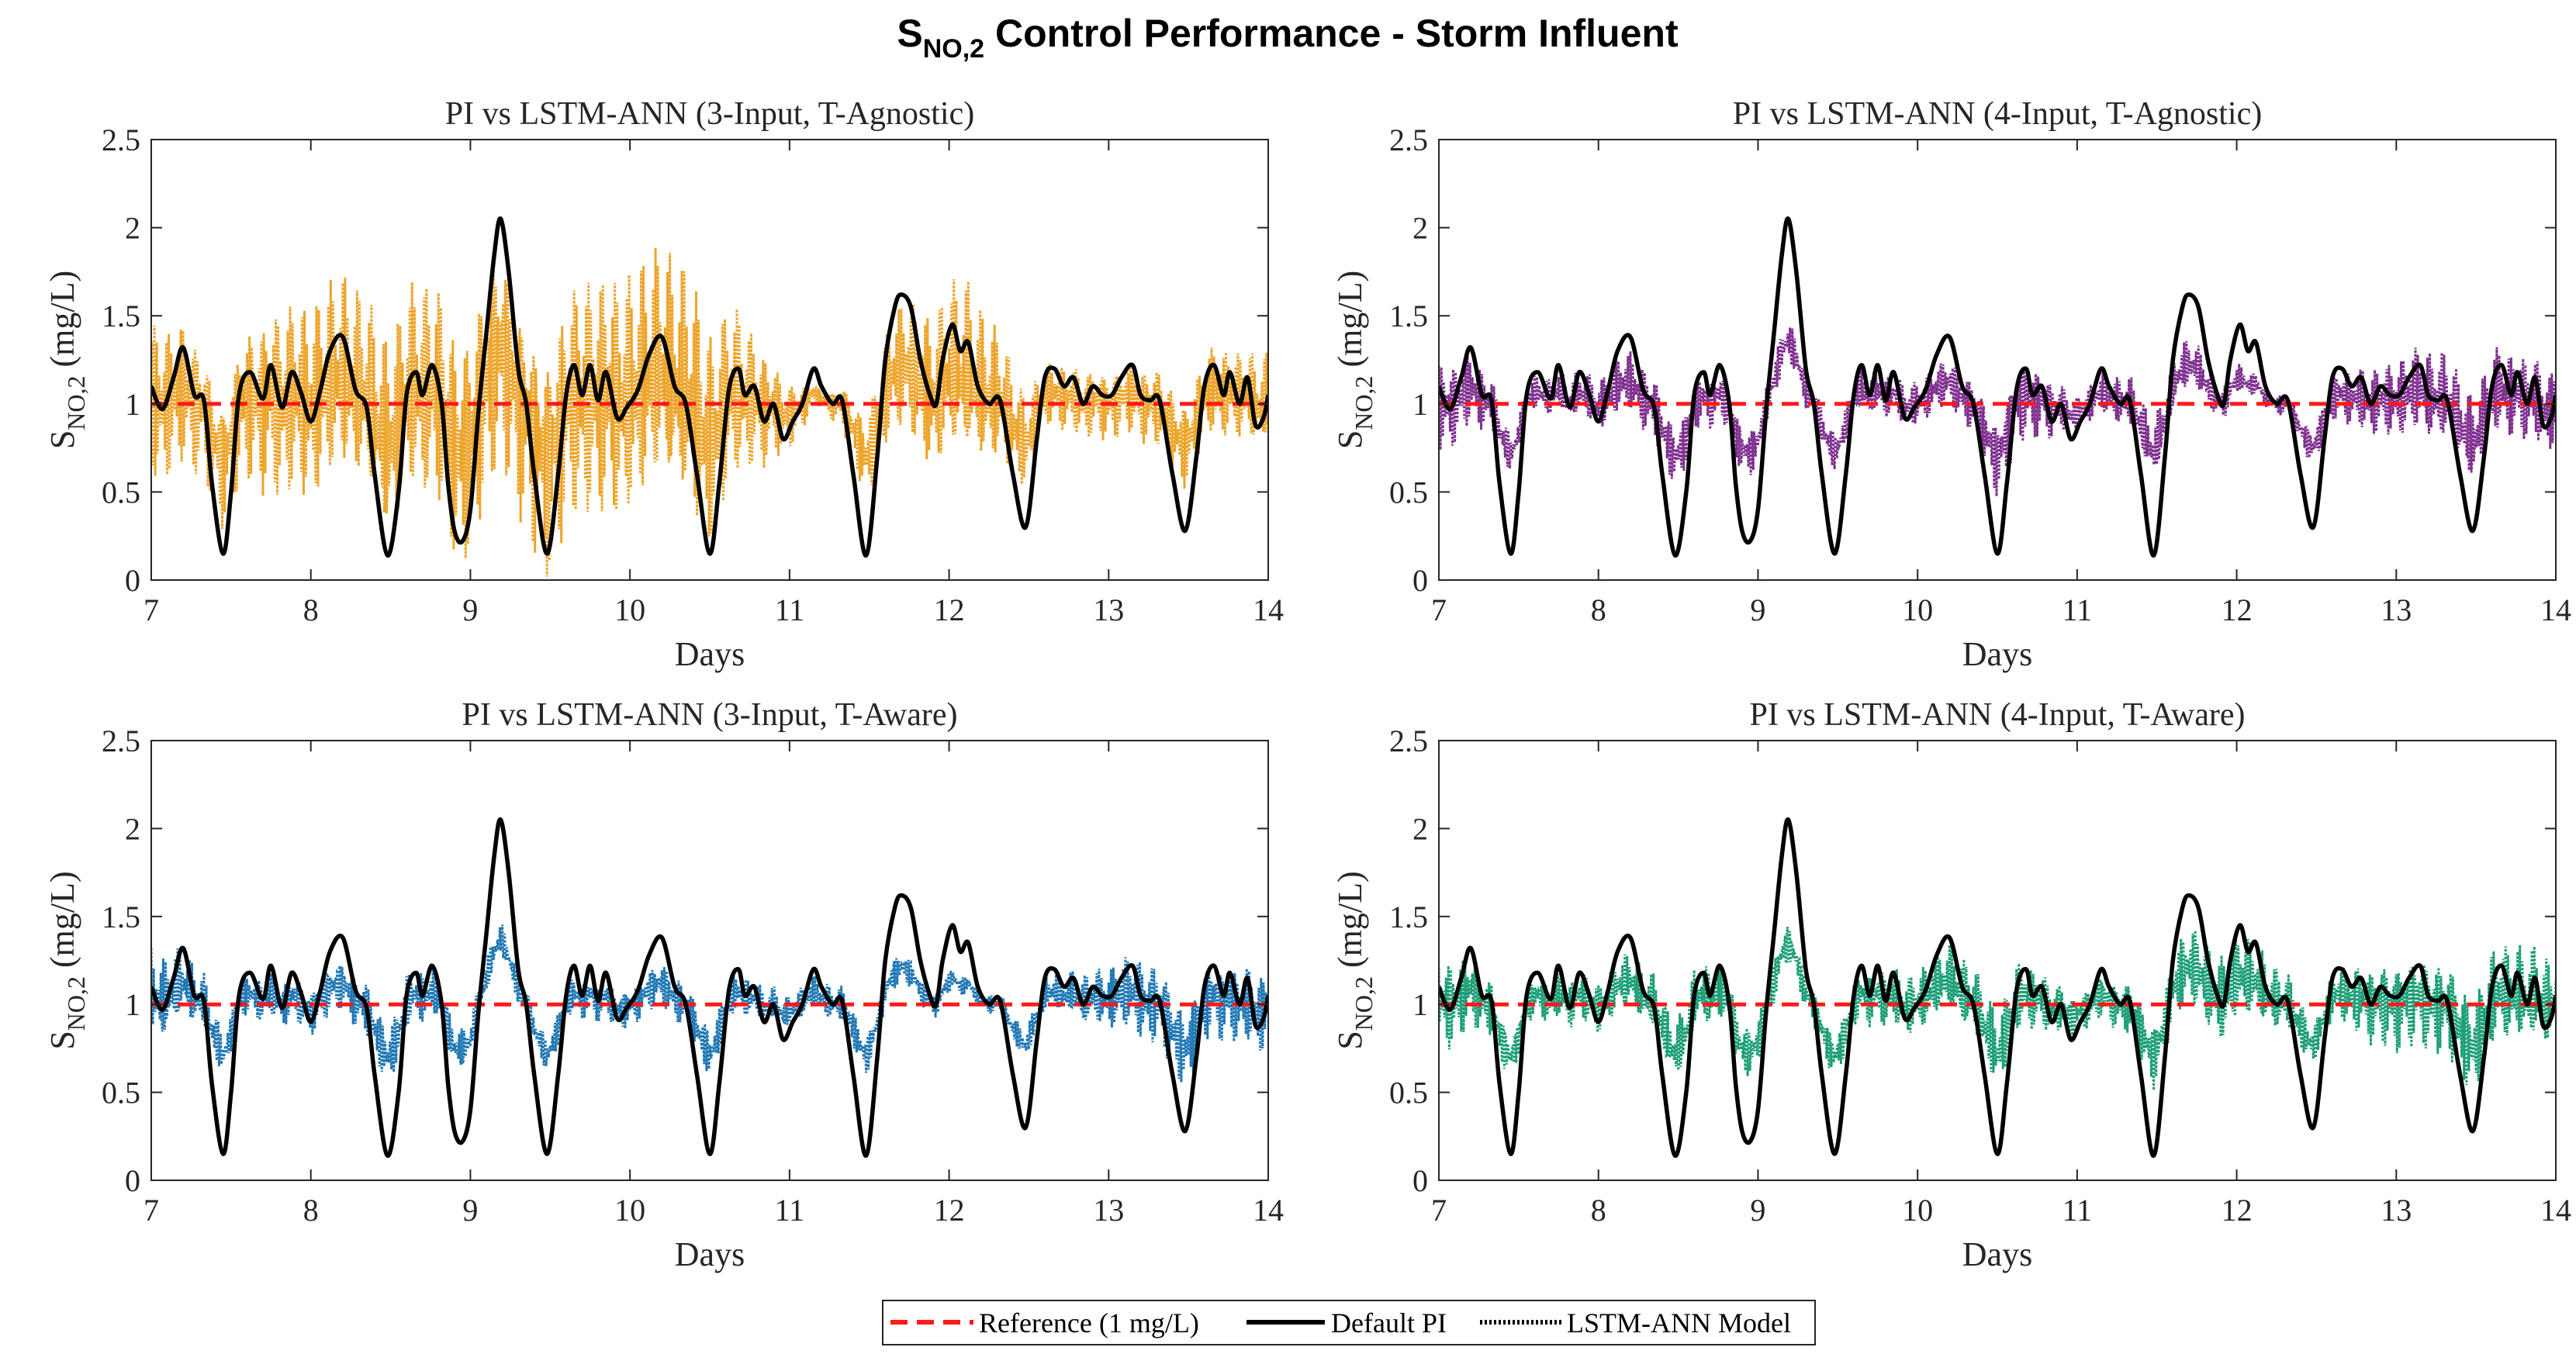 The height and width of the screenshot is (1354, 2576). I want to click on subplot-title: PI vs LSTM-ANN (4-Input, T-Agnostic), so click(1997, 114).